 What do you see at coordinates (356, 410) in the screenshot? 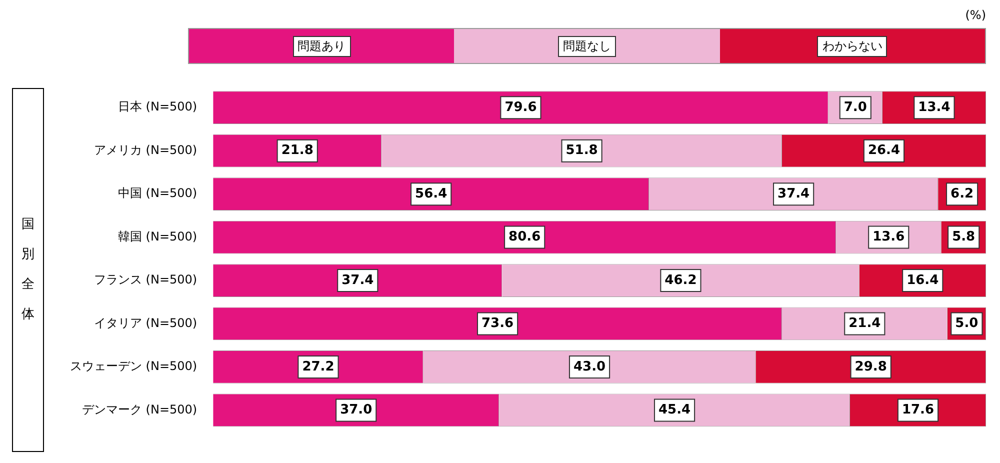
I see `data-label: 37.0` at bounding box center [356, 410].